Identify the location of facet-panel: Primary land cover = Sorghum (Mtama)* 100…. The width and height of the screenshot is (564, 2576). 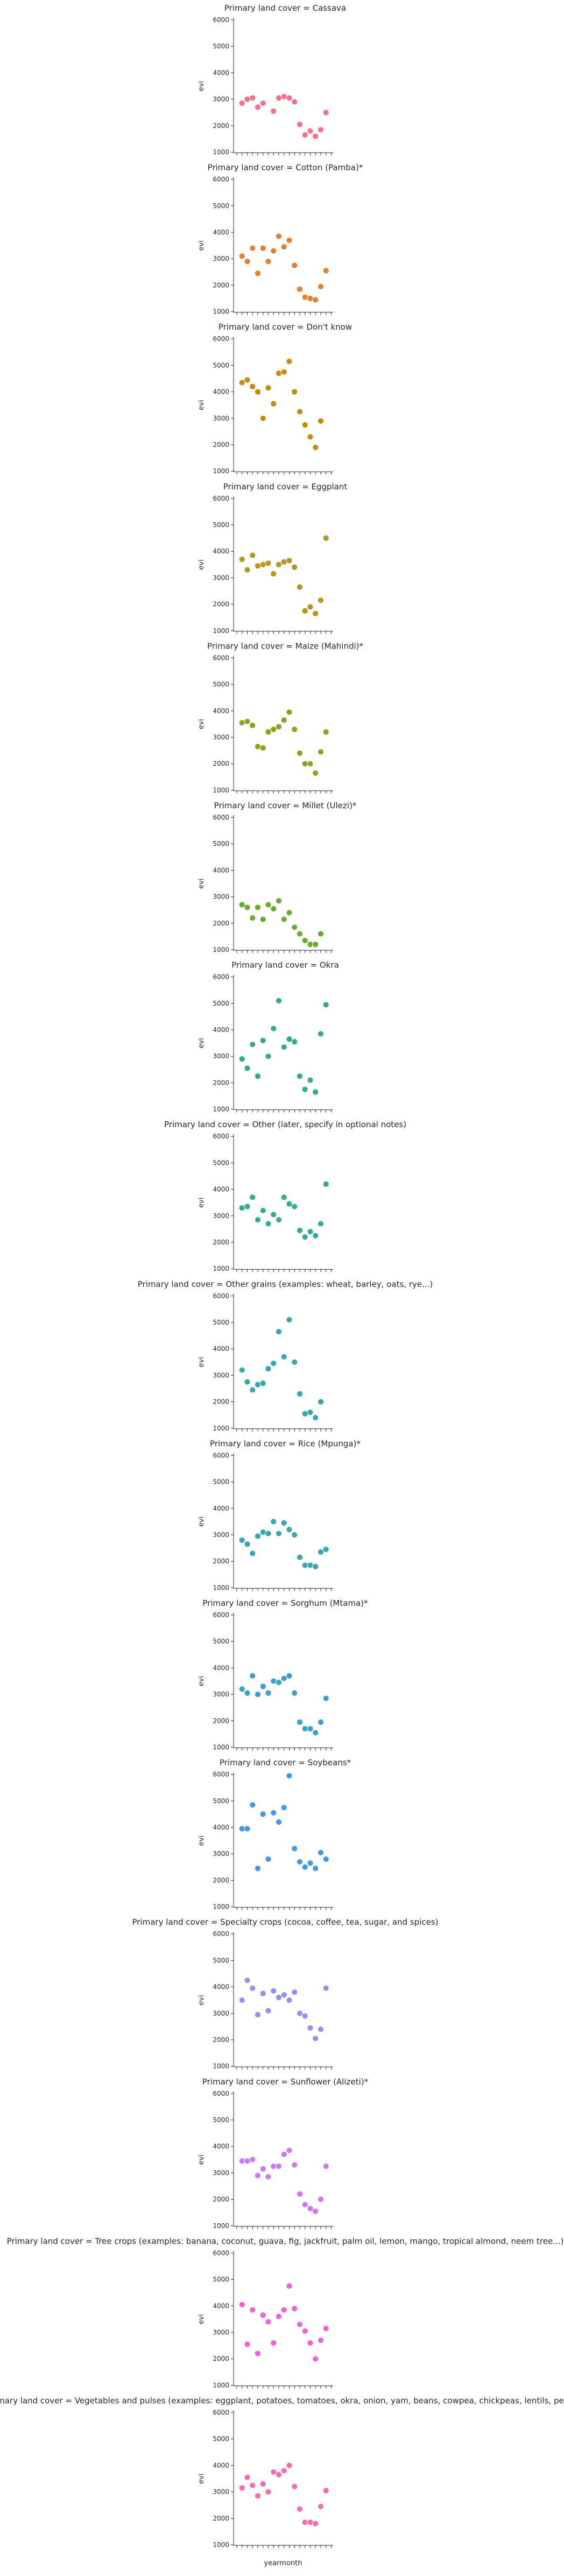
(283, 1675).